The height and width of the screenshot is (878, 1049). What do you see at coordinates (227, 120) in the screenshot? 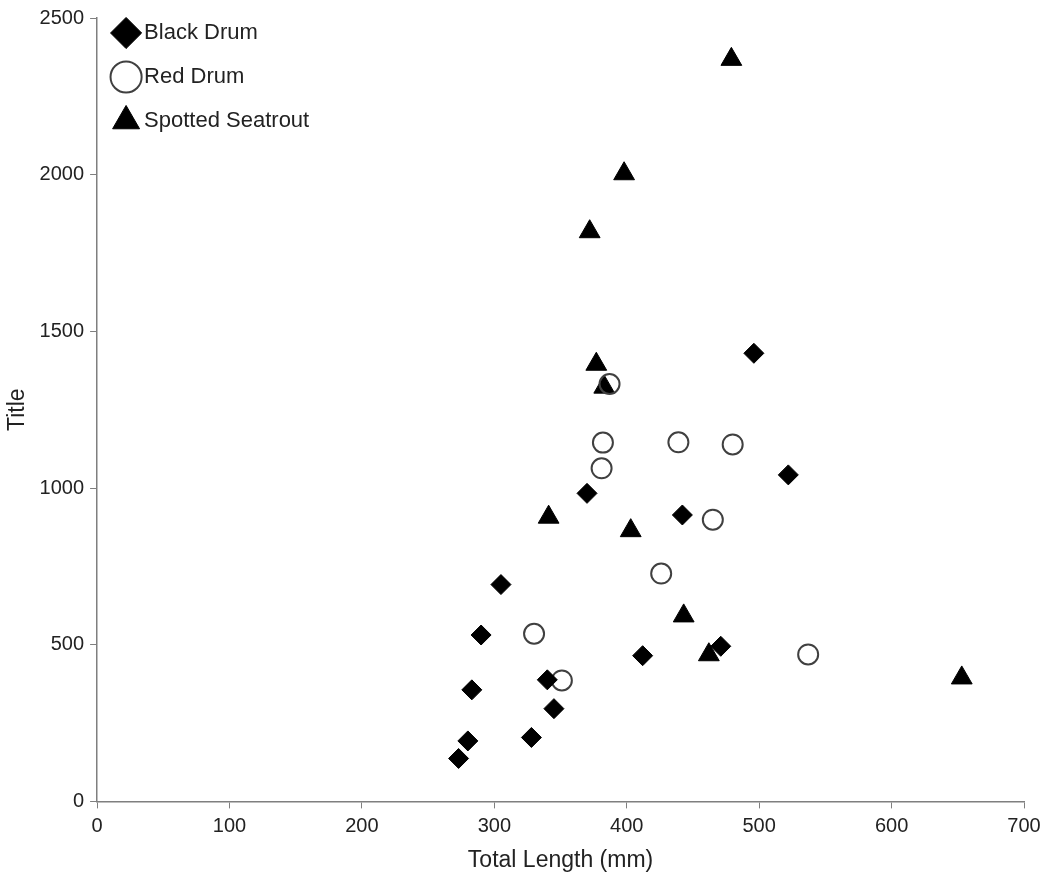
I see `legend-label: Spotted Seatrout` at bounding box center [227, 120].